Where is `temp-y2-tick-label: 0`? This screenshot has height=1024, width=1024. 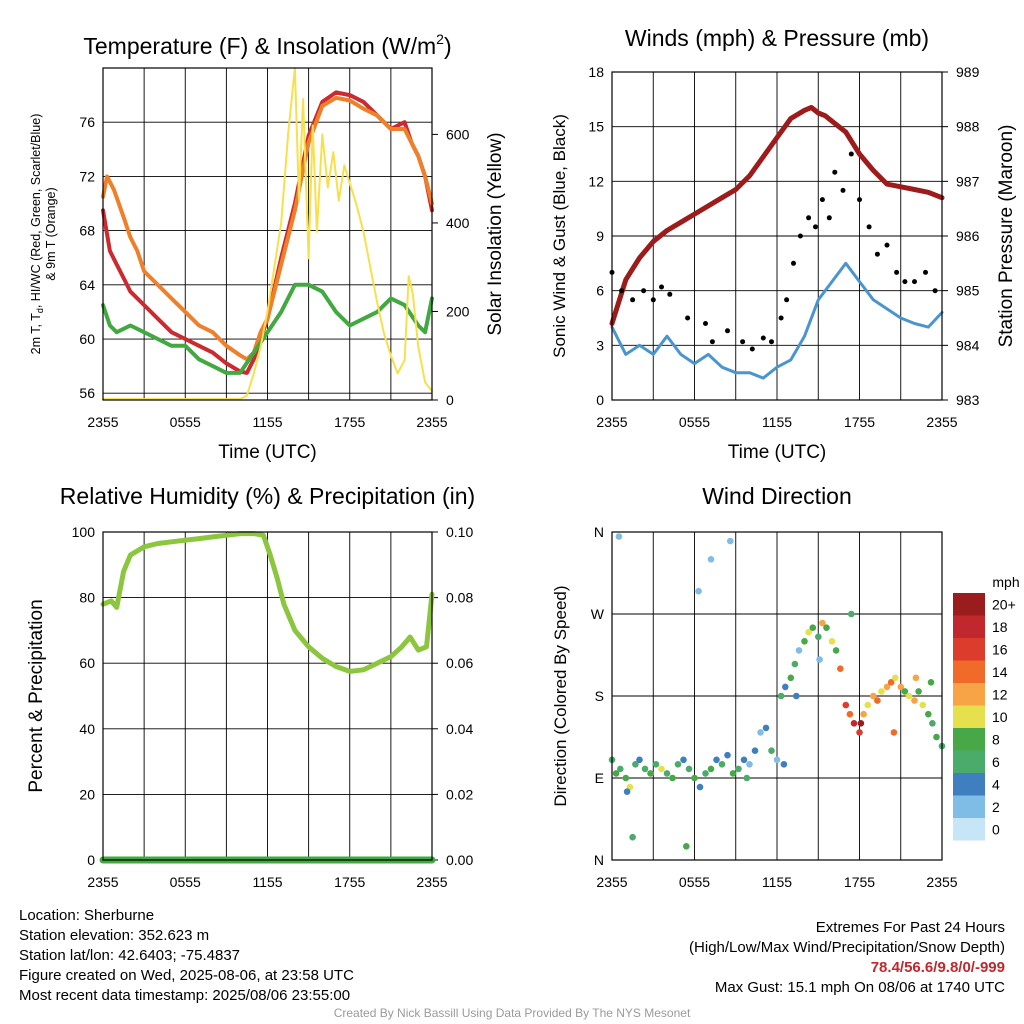
temp-y2-tick-label: 0 is located at coordinates (450, 400).